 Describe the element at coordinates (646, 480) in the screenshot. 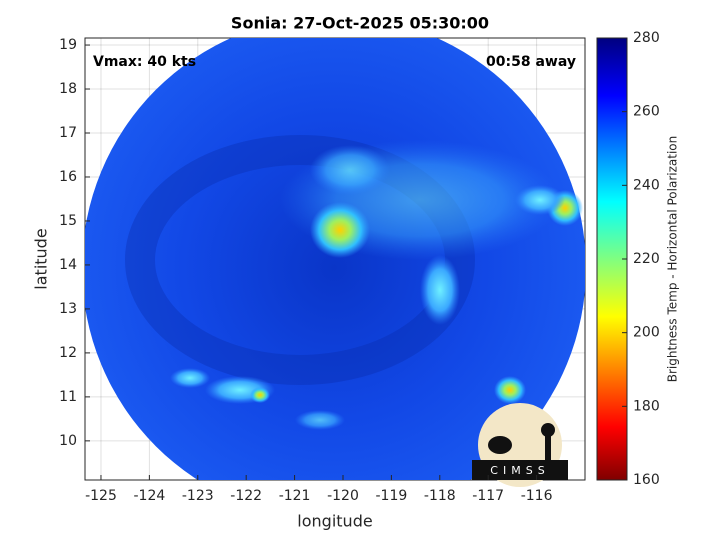

I see `colorbar-tick-label: 160` at that location.